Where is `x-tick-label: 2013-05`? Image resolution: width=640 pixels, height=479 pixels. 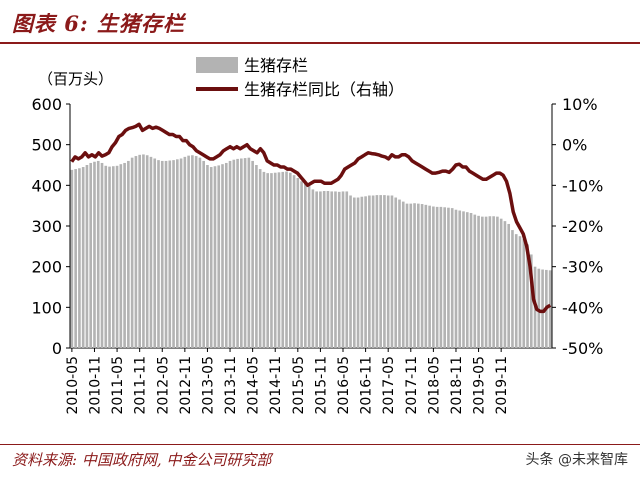 x-tick-label: 2013-05 is located at coordinates (208, 385).